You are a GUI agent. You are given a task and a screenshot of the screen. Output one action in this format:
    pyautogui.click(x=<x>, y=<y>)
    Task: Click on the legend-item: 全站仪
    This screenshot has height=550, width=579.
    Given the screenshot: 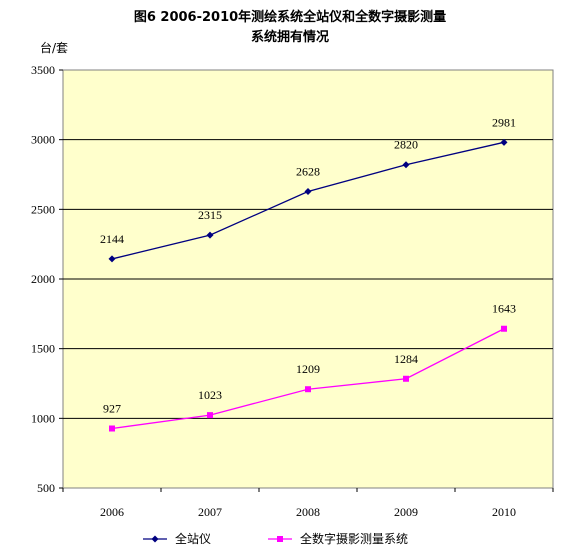 What is the action you would take?
    pyautogui.click(x=177, y=538)
    